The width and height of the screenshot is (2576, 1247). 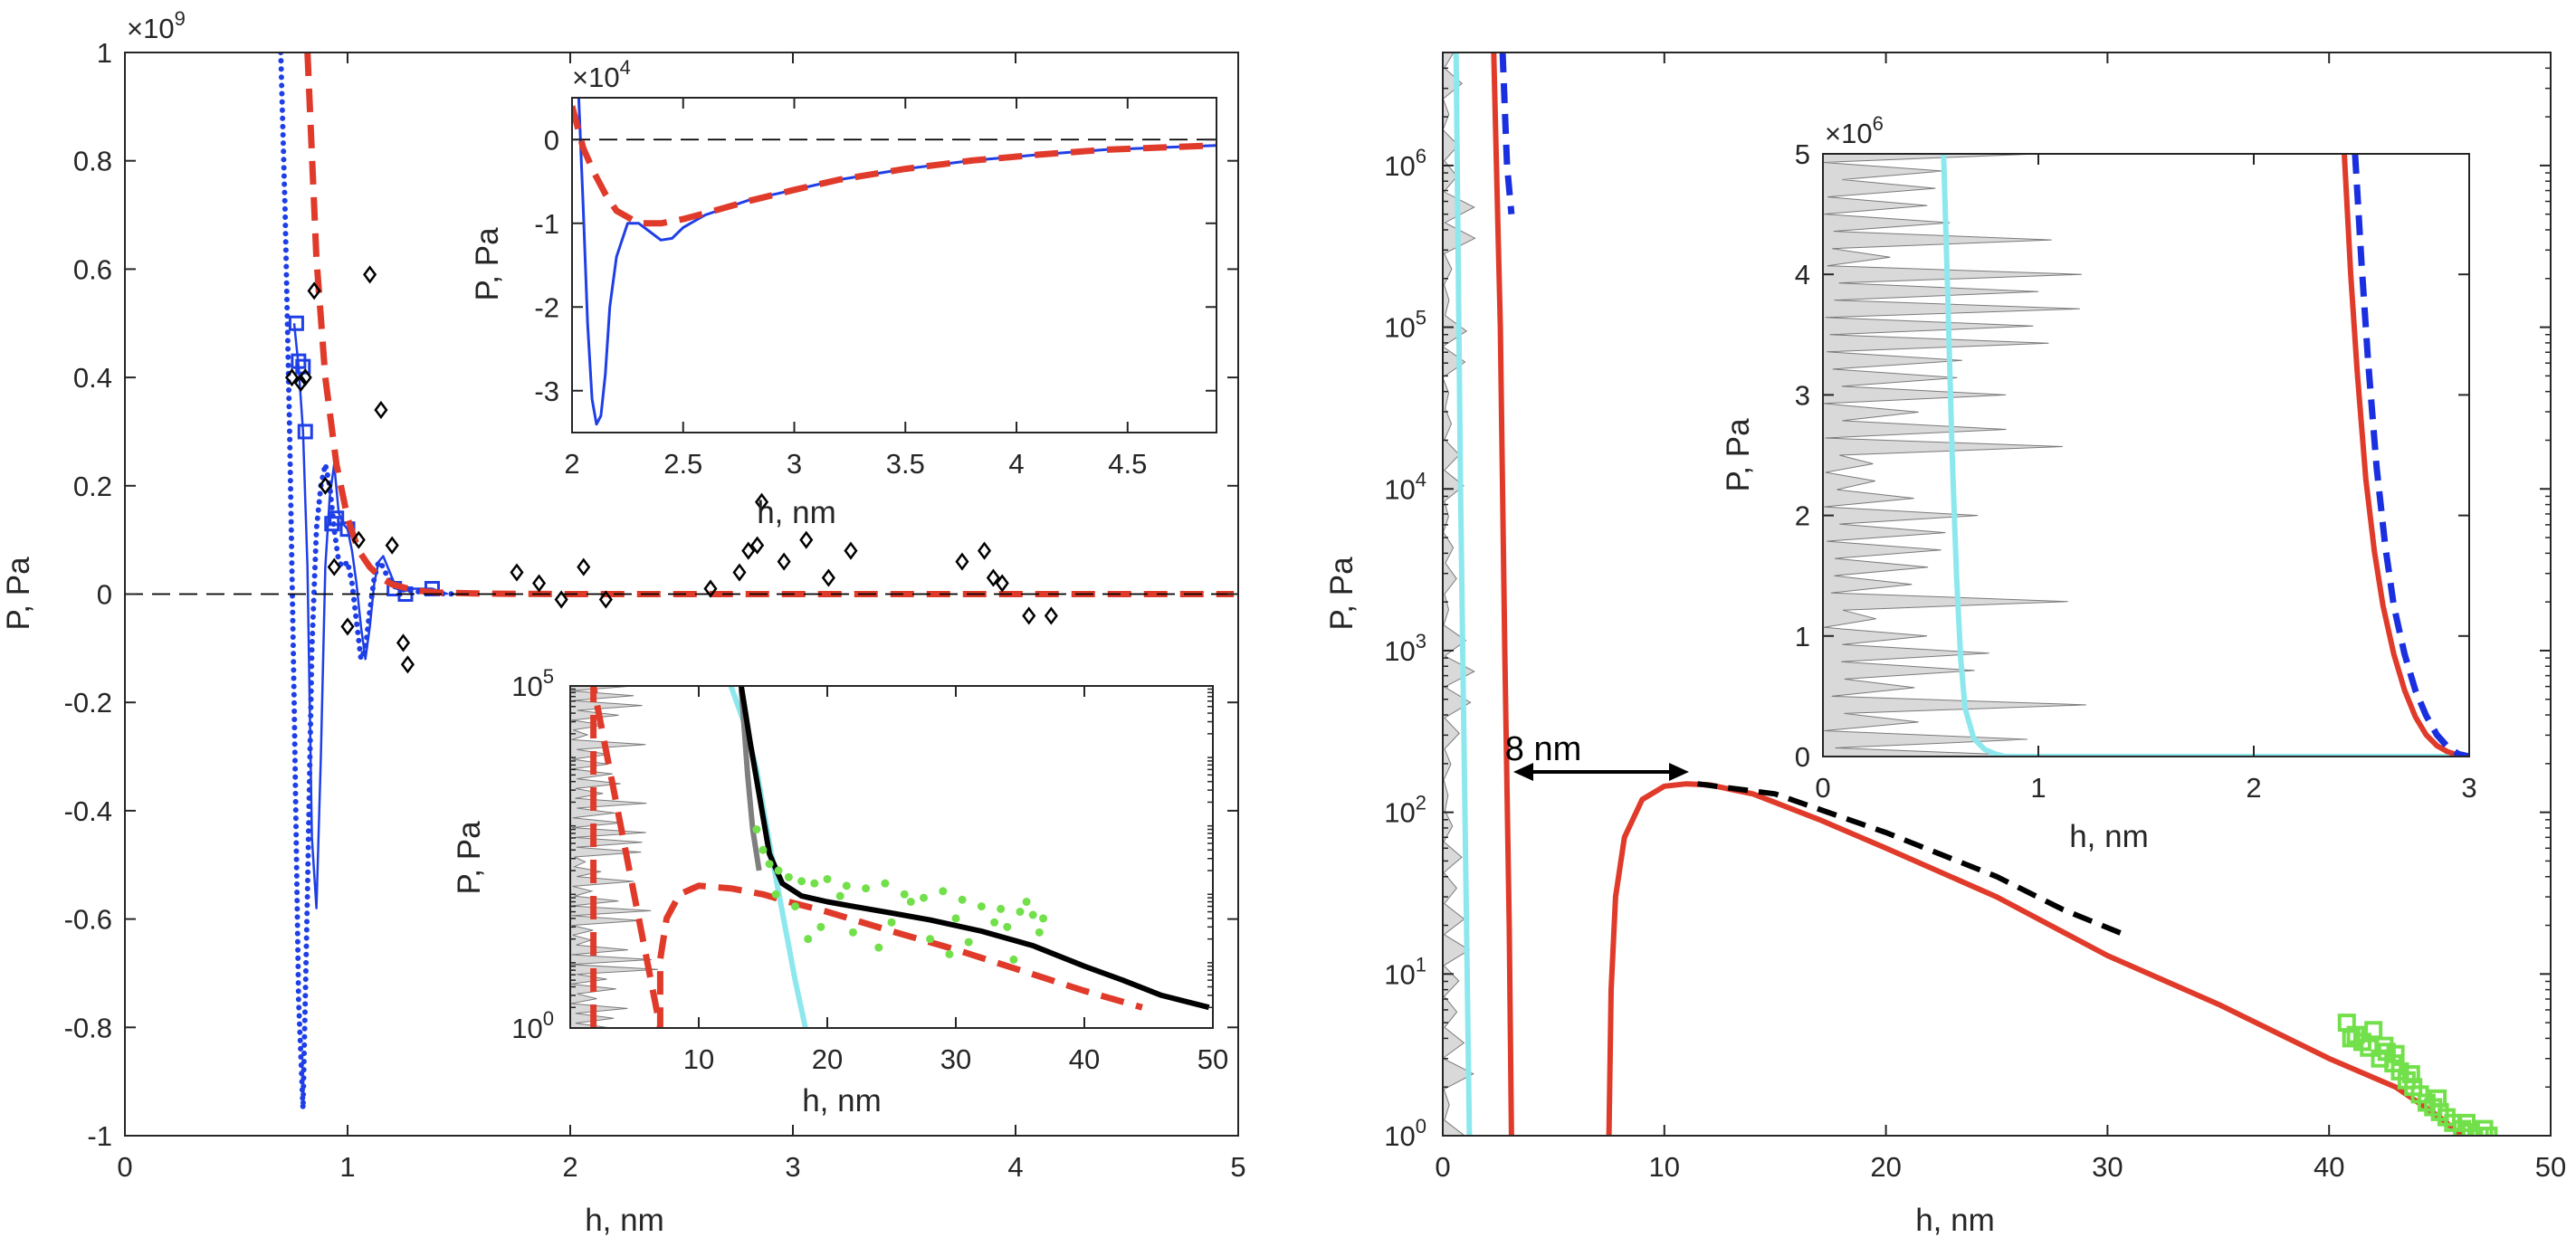 I want to click on x-tick-label: 3.5, so click(x=905, y=464).